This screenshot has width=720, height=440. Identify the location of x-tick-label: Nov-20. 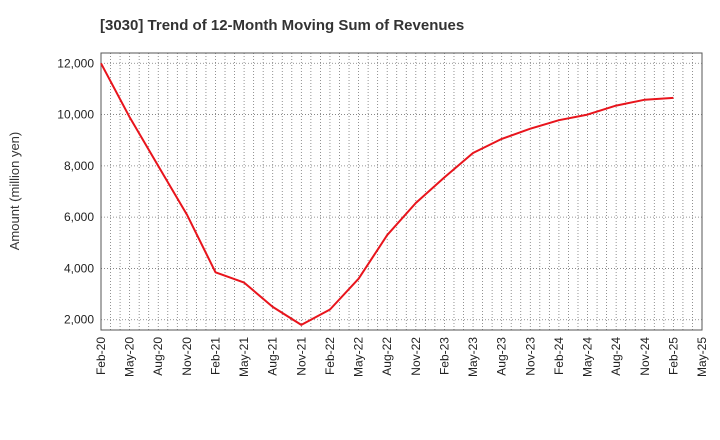
(187, 356).